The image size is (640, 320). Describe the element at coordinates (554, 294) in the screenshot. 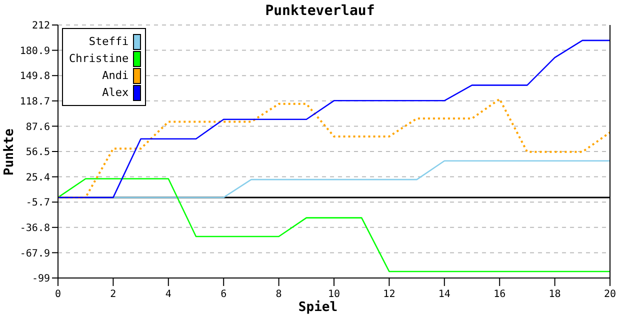

I see `x-tick-label: 18` at that location.